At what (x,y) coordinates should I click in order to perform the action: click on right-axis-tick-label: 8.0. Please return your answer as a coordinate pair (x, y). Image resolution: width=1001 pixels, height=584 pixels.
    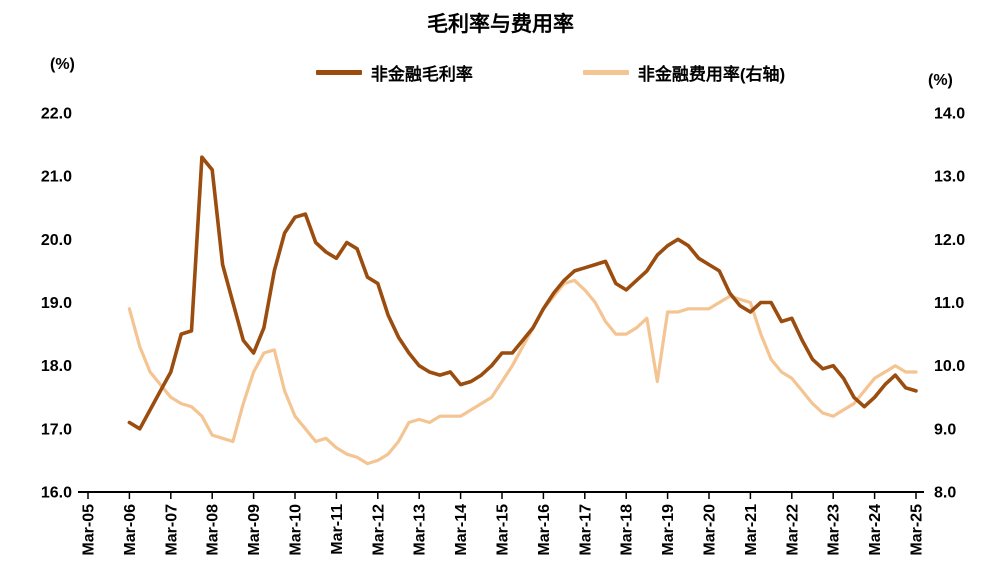
    Looking at the image, I should click on (945, 493).